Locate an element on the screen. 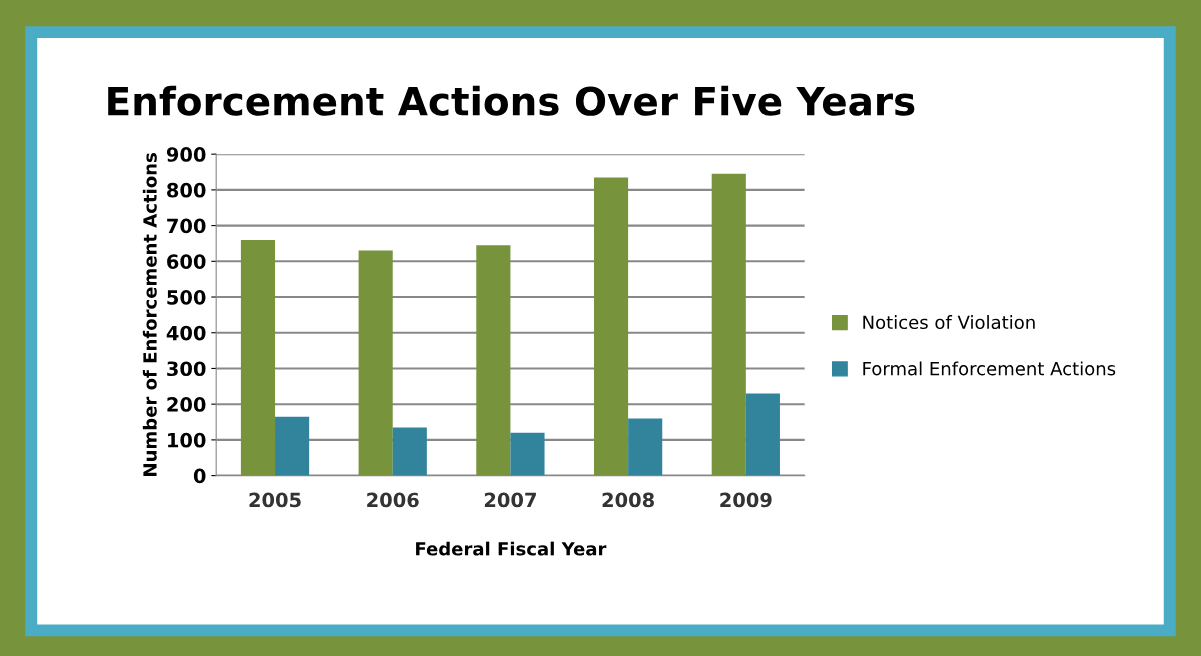 This screenshot has width=1201, height=656. y-tick-label: 100 is located at coordinates (187, 440).